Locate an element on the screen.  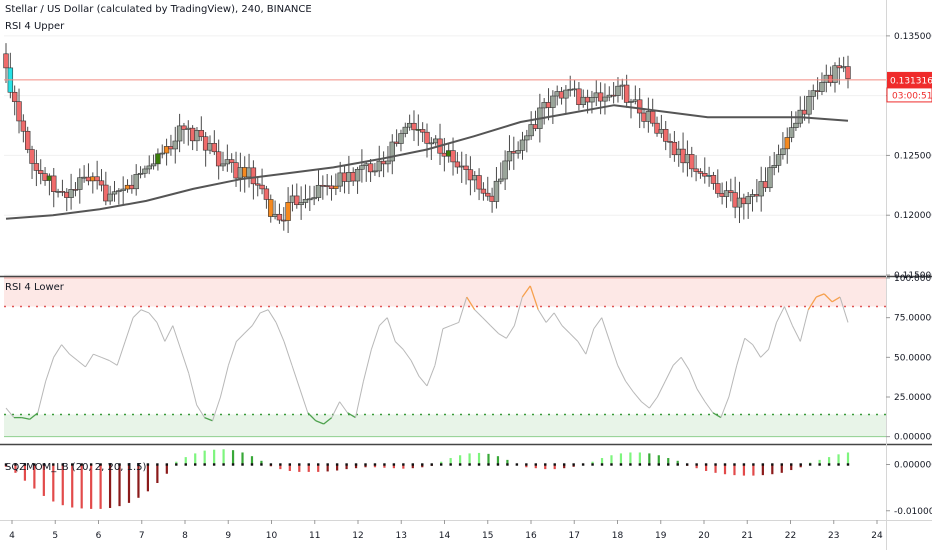
x-tick-label: 12 is located at coordinates (357, 536).